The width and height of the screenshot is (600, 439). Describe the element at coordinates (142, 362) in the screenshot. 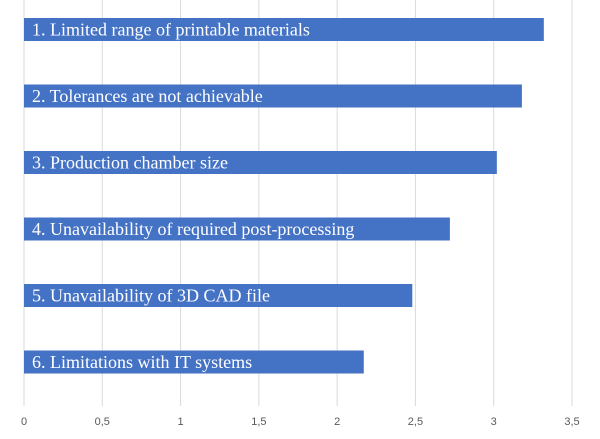

I see `bar-label: 6. Limitations with IT systems` at that location.